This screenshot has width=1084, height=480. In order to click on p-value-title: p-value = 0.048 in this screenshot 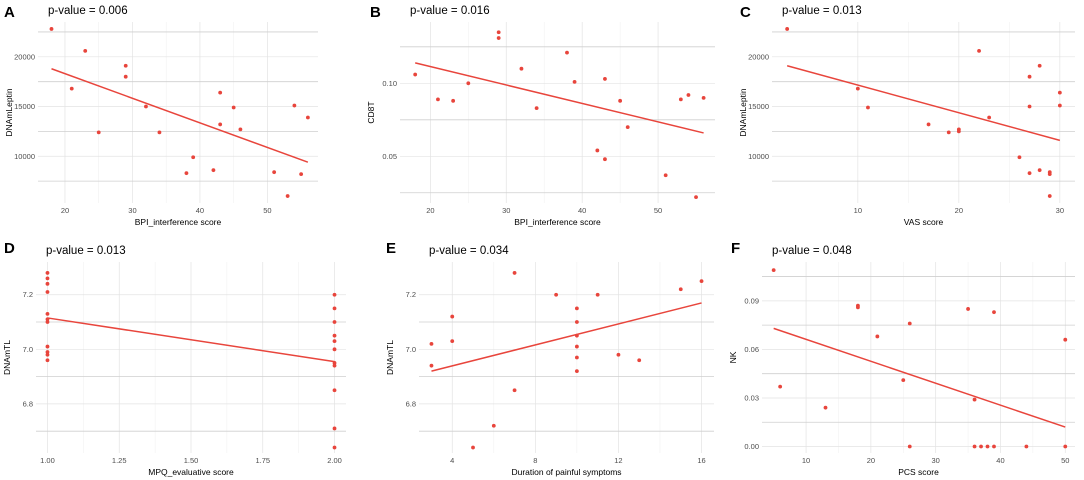, I will do `click(812, 251)`.